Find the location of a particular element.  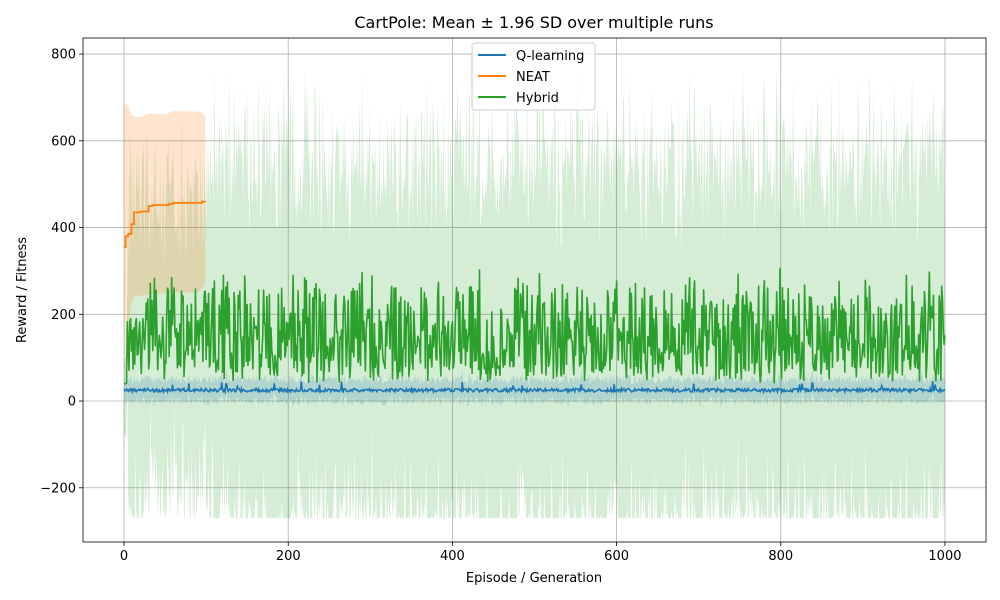

neat-line is located at coordinates (165, 224).